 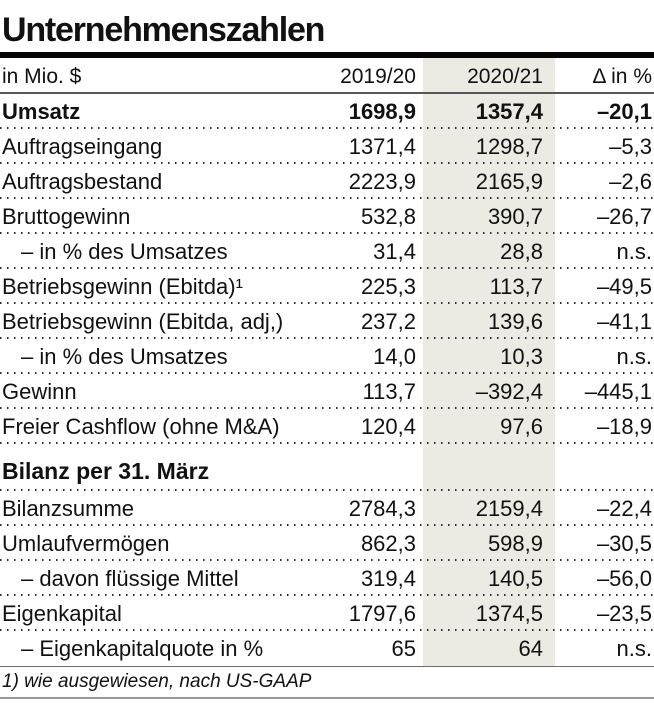 I want to click on value-delta: –56,0, so click(x=624, y=578).